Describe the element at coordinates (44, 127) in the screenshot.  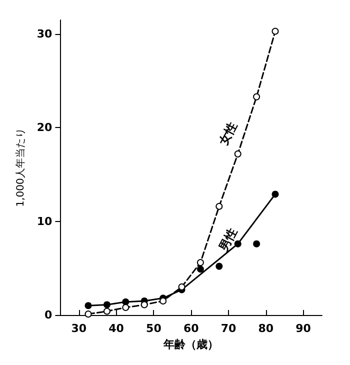
I see `y-tick-label: 20` at that location.